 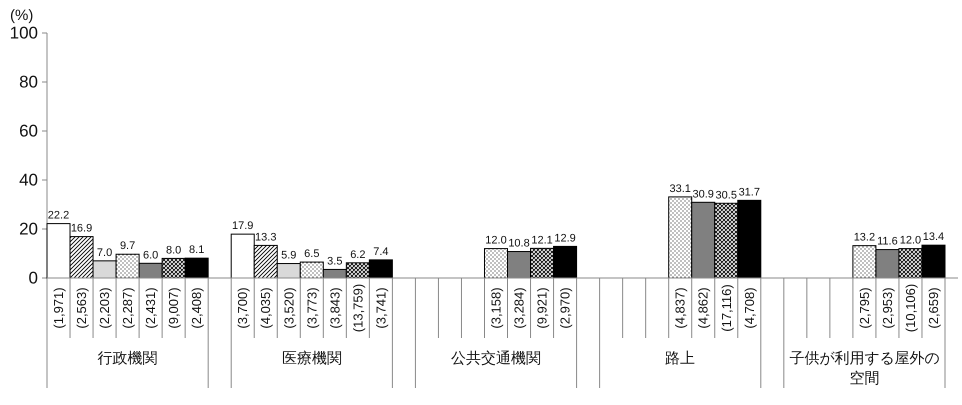 What do you see at coordinates (196, 250) in the screenshot?
I see `data-label: 8.1` at bounding box center [196, 250].